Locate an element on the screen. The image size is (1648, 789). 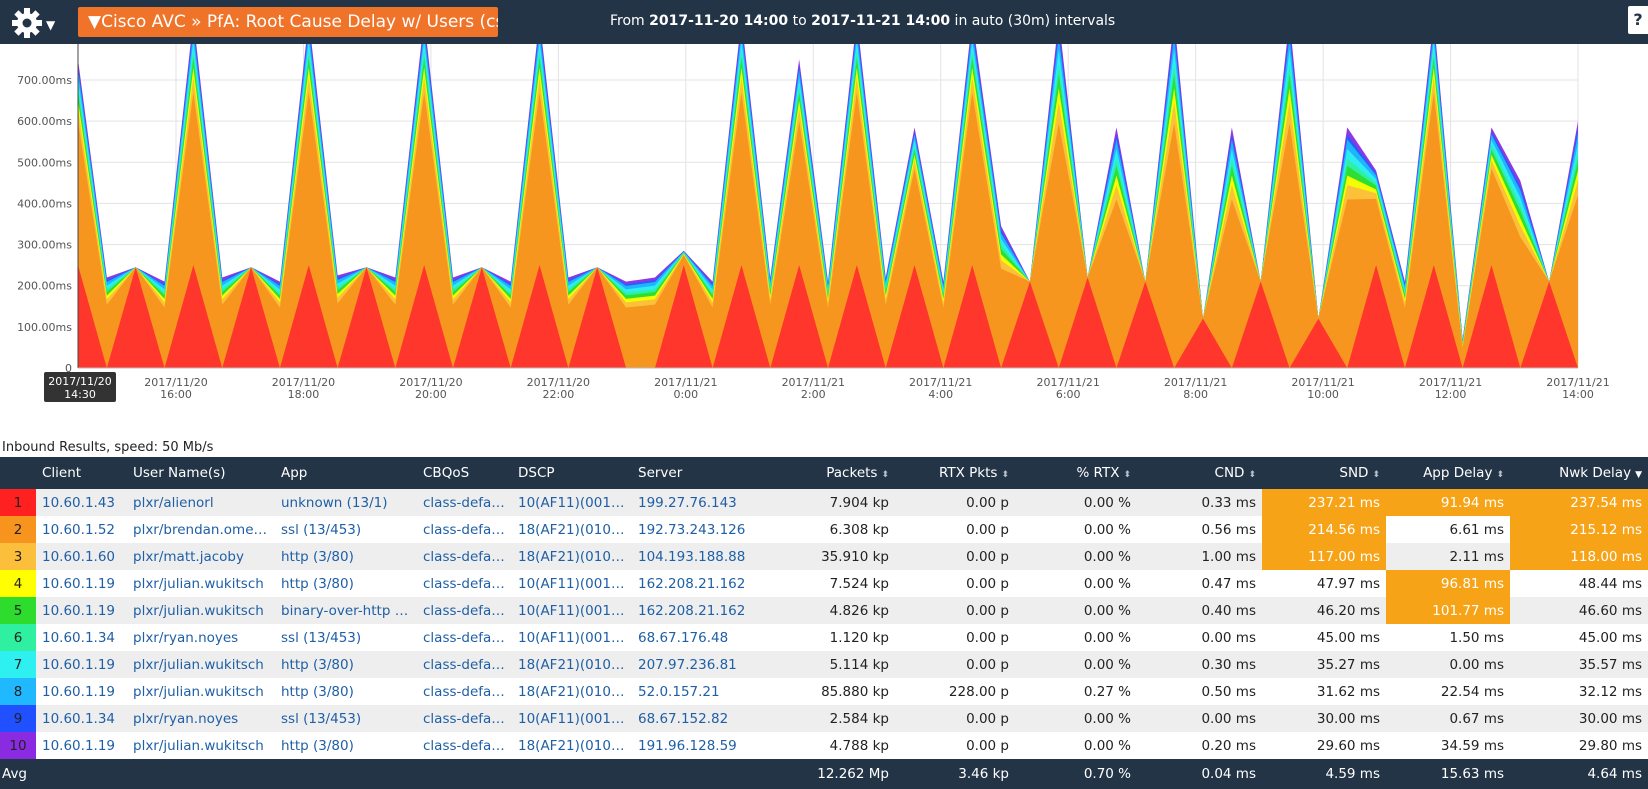
cell-app: unknown (13/1) is located at coordinates (346, 502).